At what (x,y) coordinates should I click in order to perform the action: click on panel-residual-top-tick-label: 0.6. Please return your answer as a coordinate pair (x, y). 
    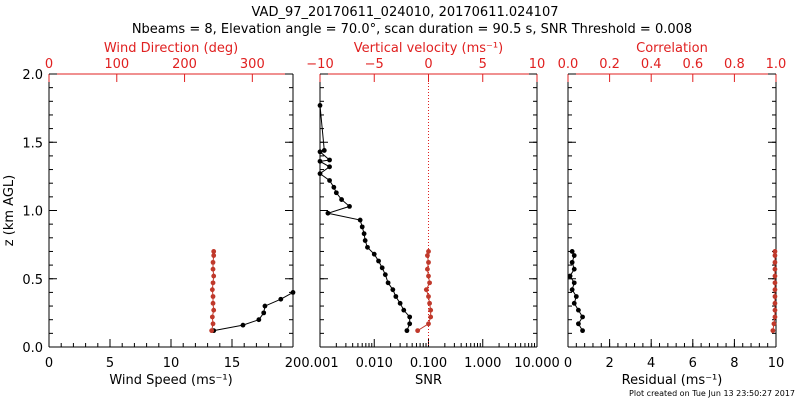
    Looking at the image, I should click on (692, 64).